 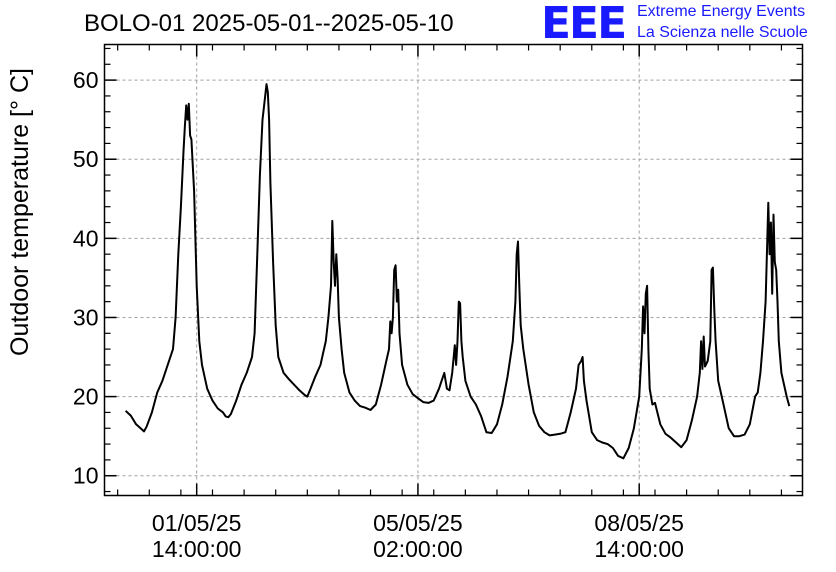 I want to click on y-axis-label: Outdoor temperature [° C], so click(x=20, y=212).